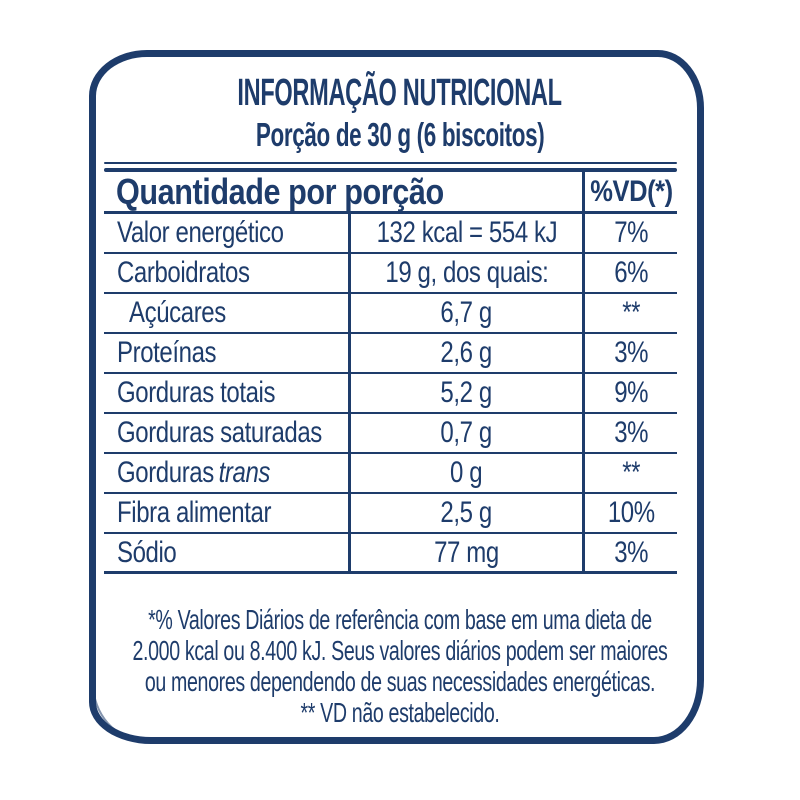 The height and width of the screenshot is (800, 800). What do you see at coordinates (280, 191) in the screenshot?
I see `quantity-per-serving-header: Quantidade por porção` at bounding box center [280, 191].